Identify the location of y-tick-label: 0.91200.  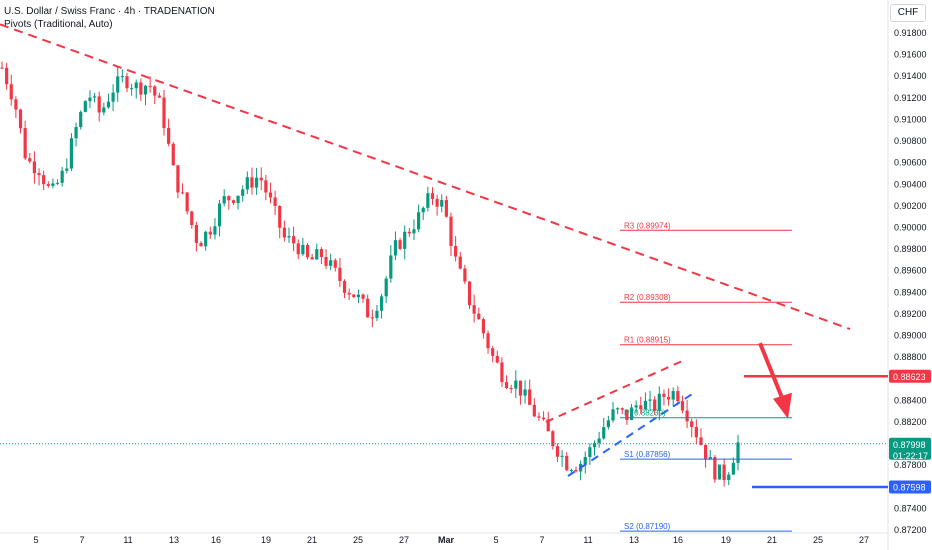
(910, 98).